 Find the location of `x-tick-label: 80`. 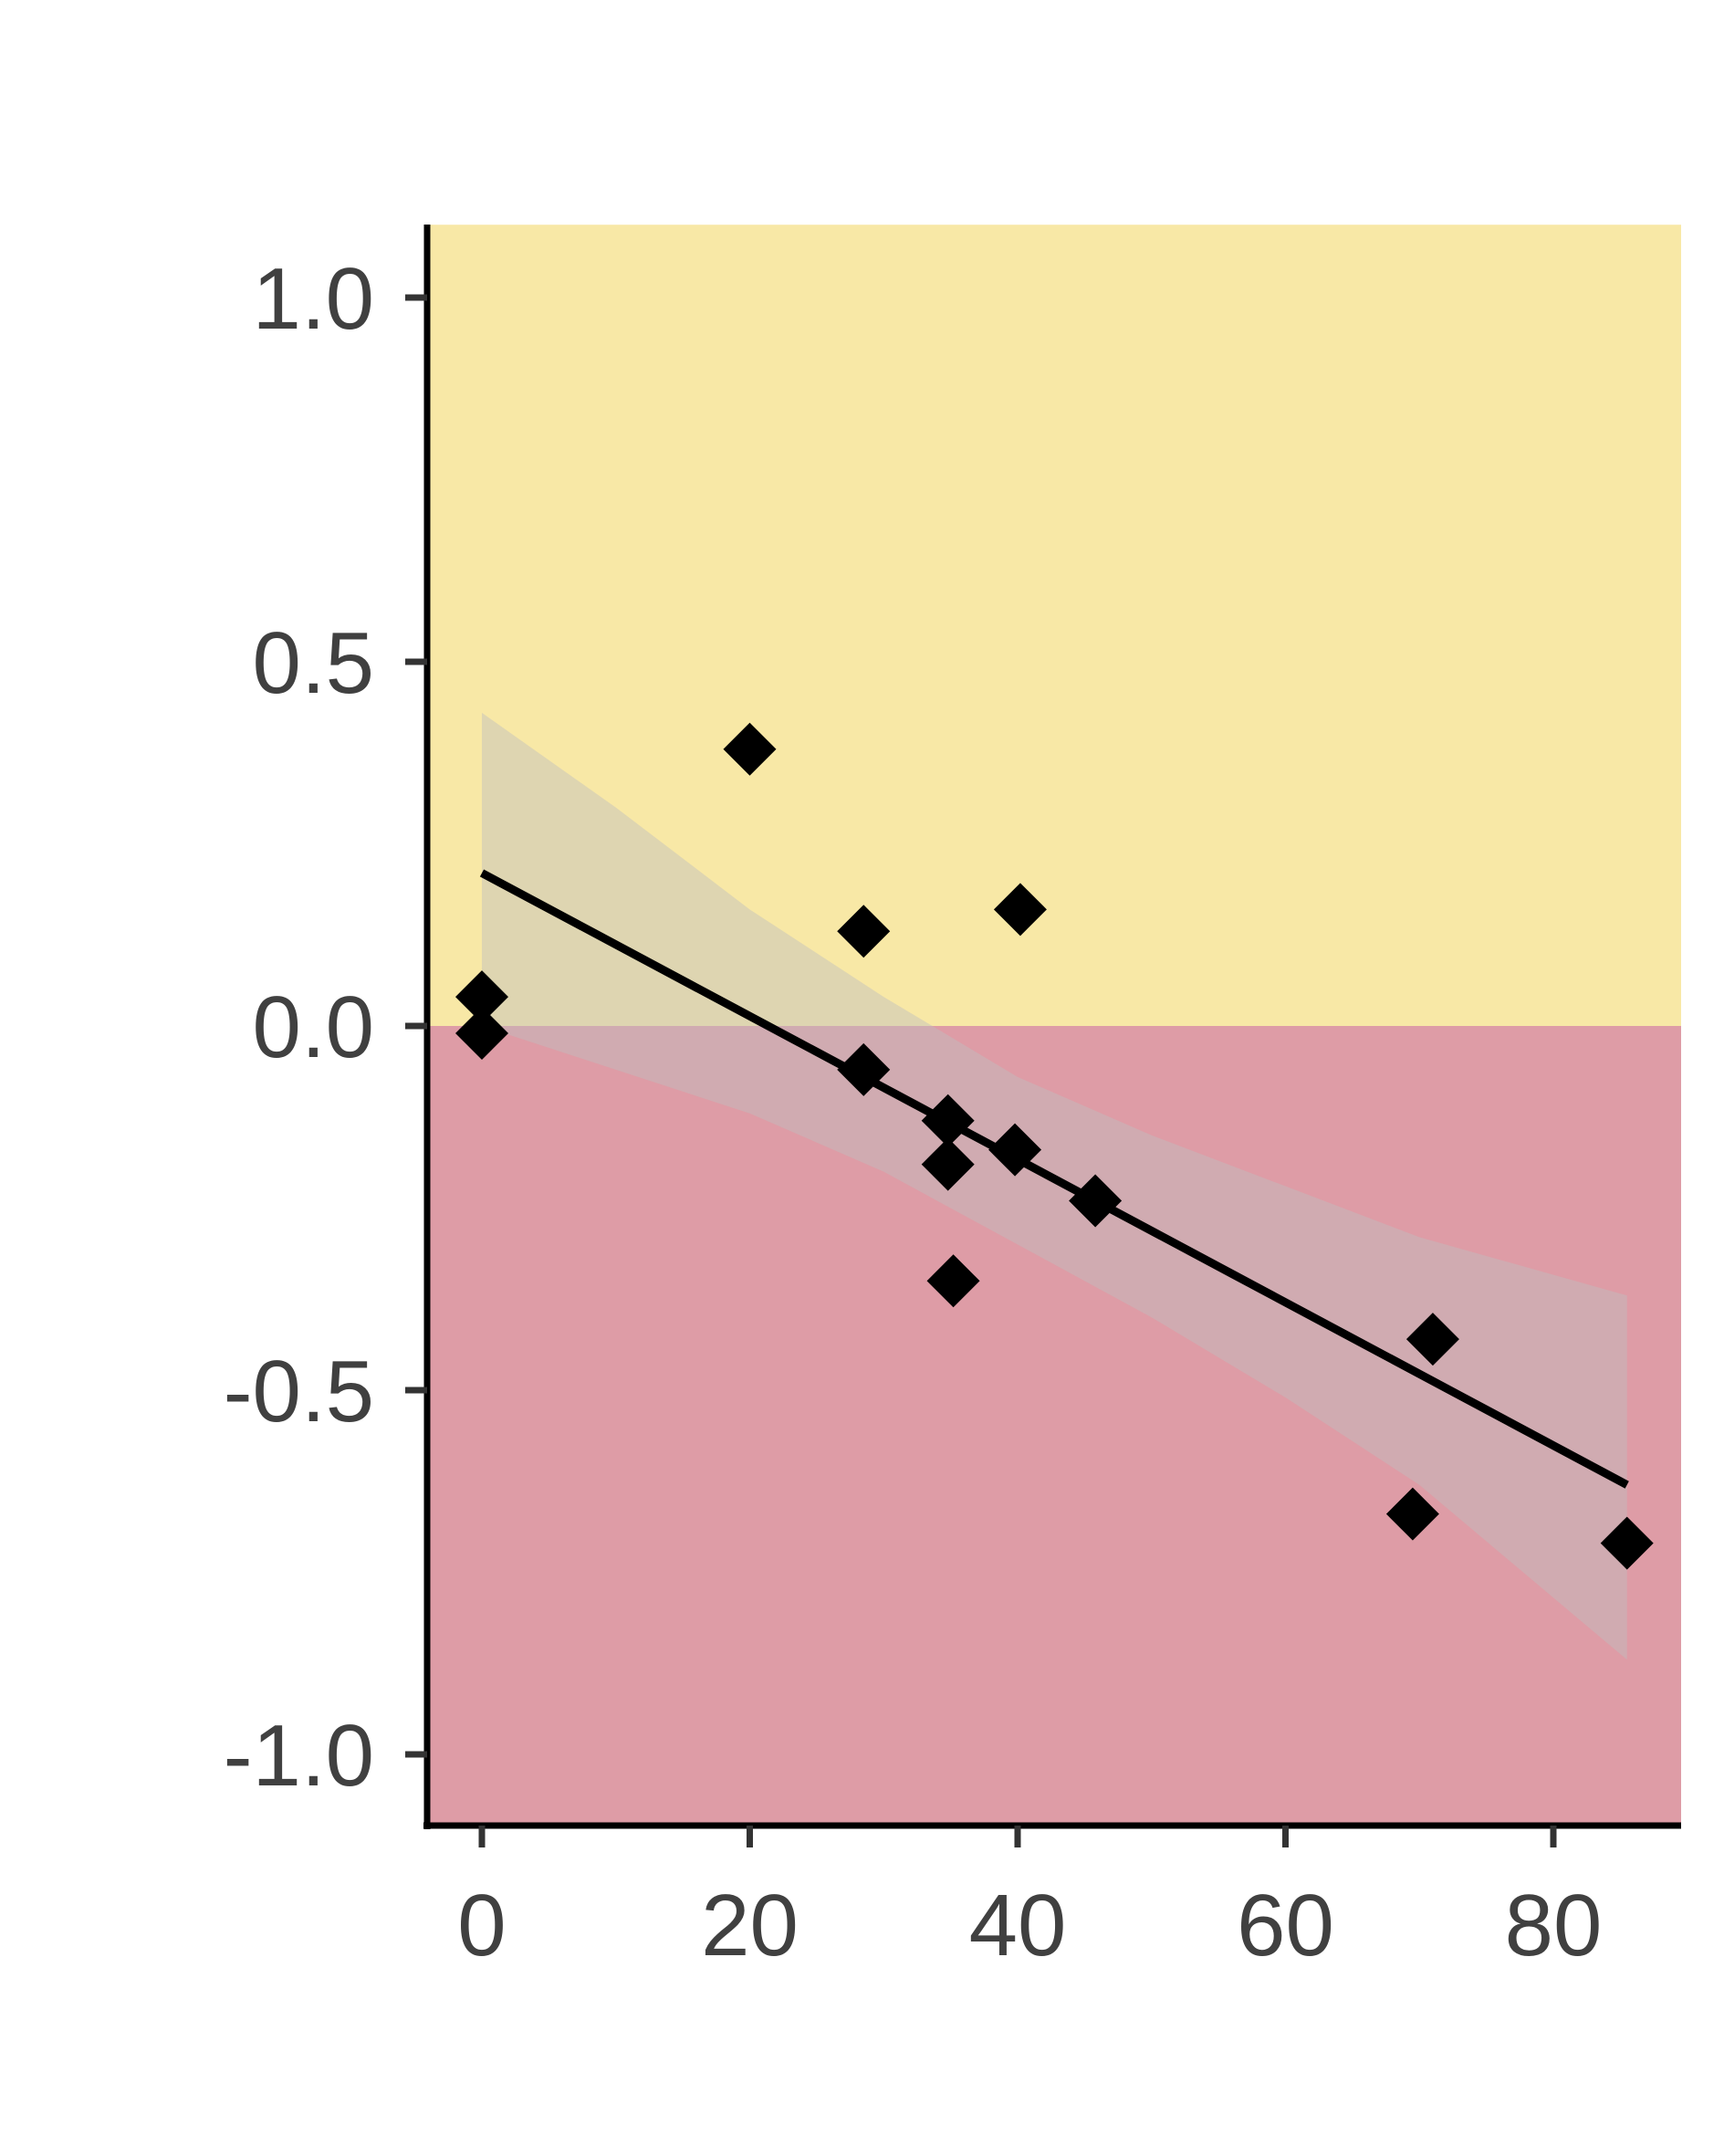

x-tick-label: 80 is located at coordinates (1554, 1925).